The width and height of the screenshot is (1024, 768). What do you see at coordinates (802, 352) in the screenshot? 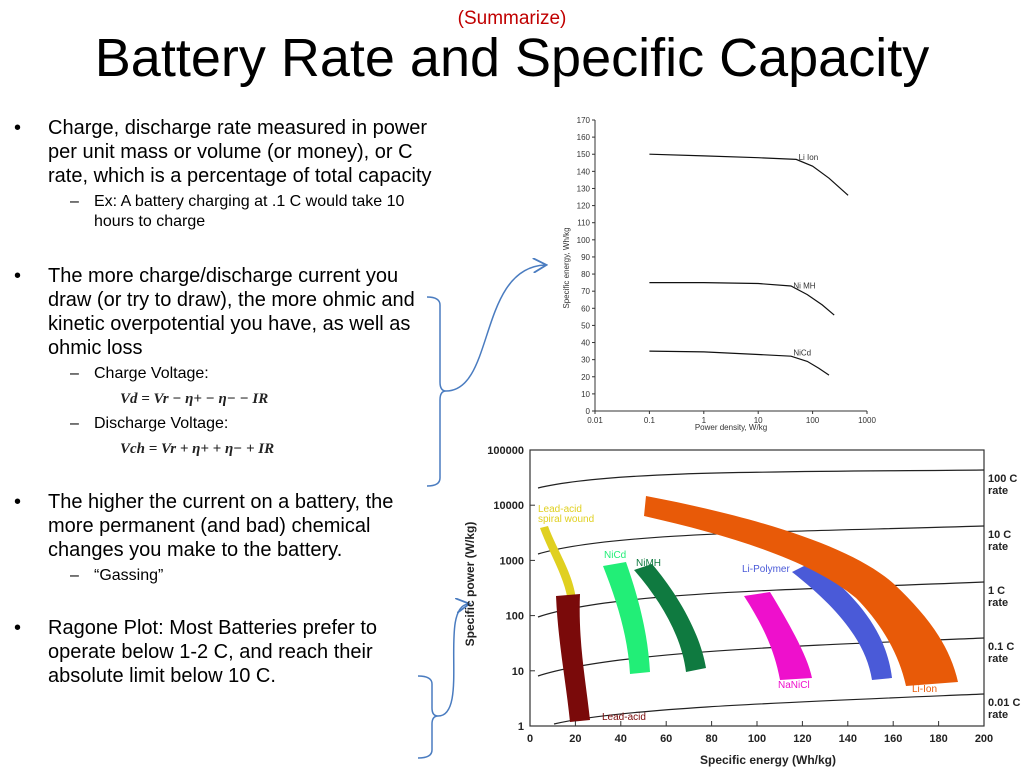
I see `chart1-series-label: NiCd` at bounding box center [802, 352].